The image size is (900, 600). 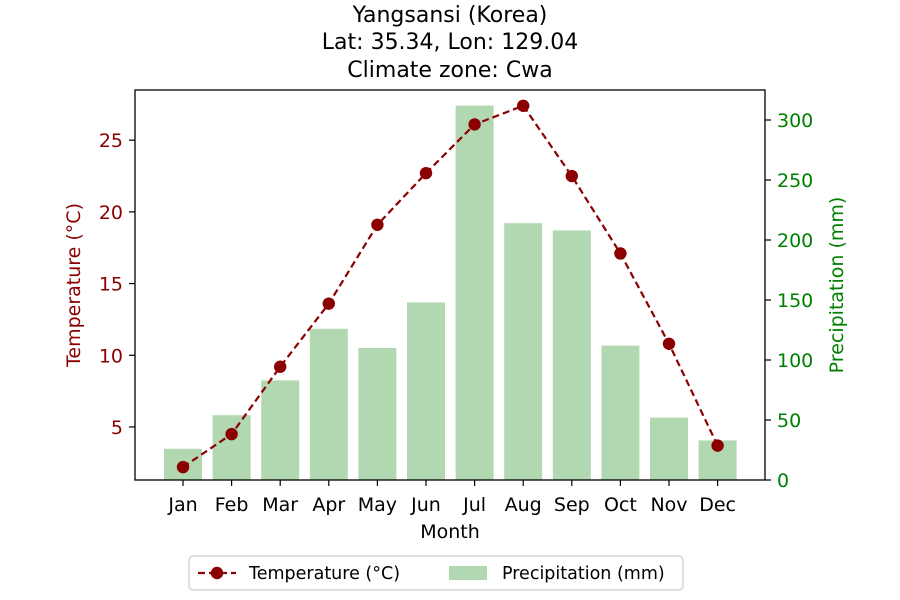 What do you see at coordinates (837, 285) in the screenshot?
I see `right-y-axis-label: Precipitation (mm)` at bounding box center [837, 285].